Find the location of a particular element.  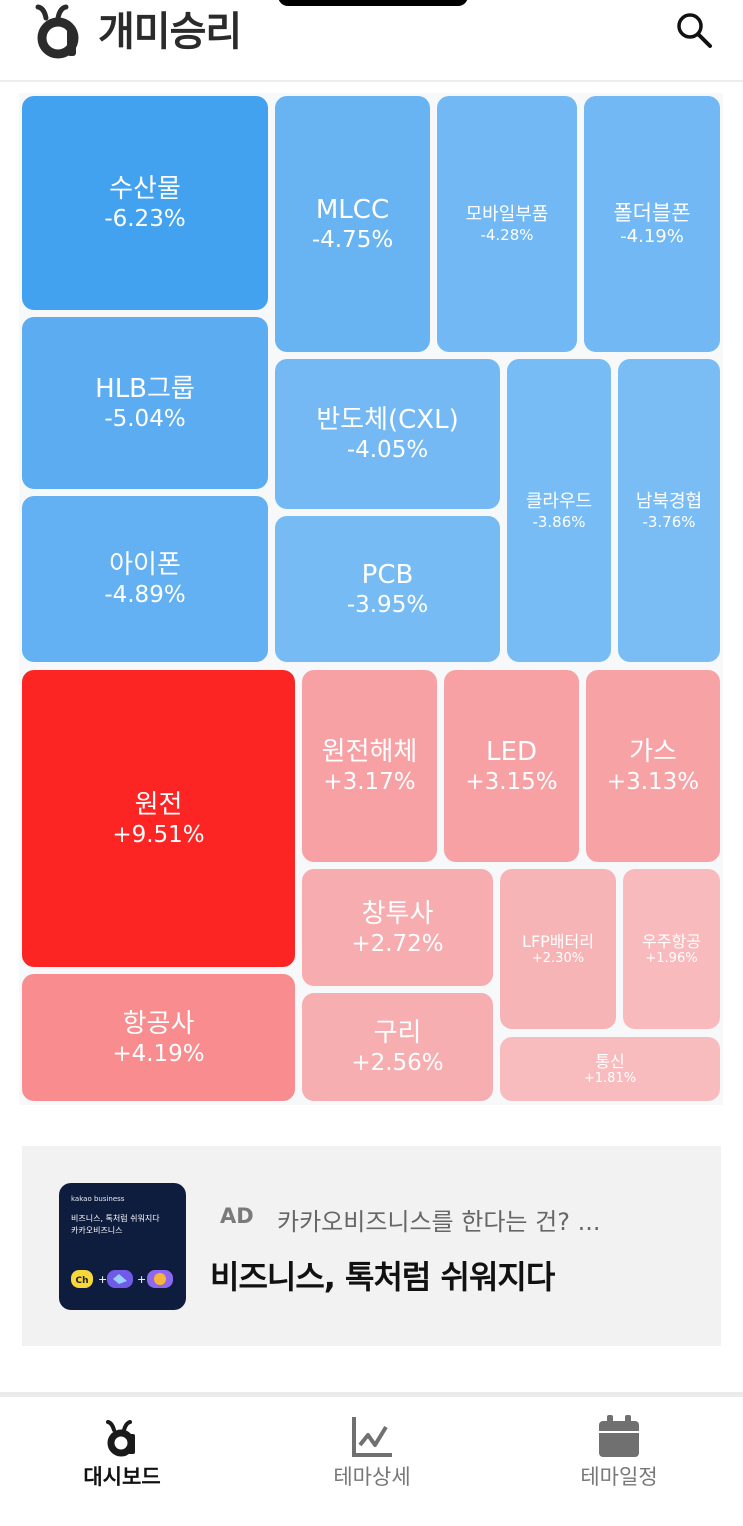

heatmap-tile: LFP배터리 +2.30% is located at coordinates (558, 949).